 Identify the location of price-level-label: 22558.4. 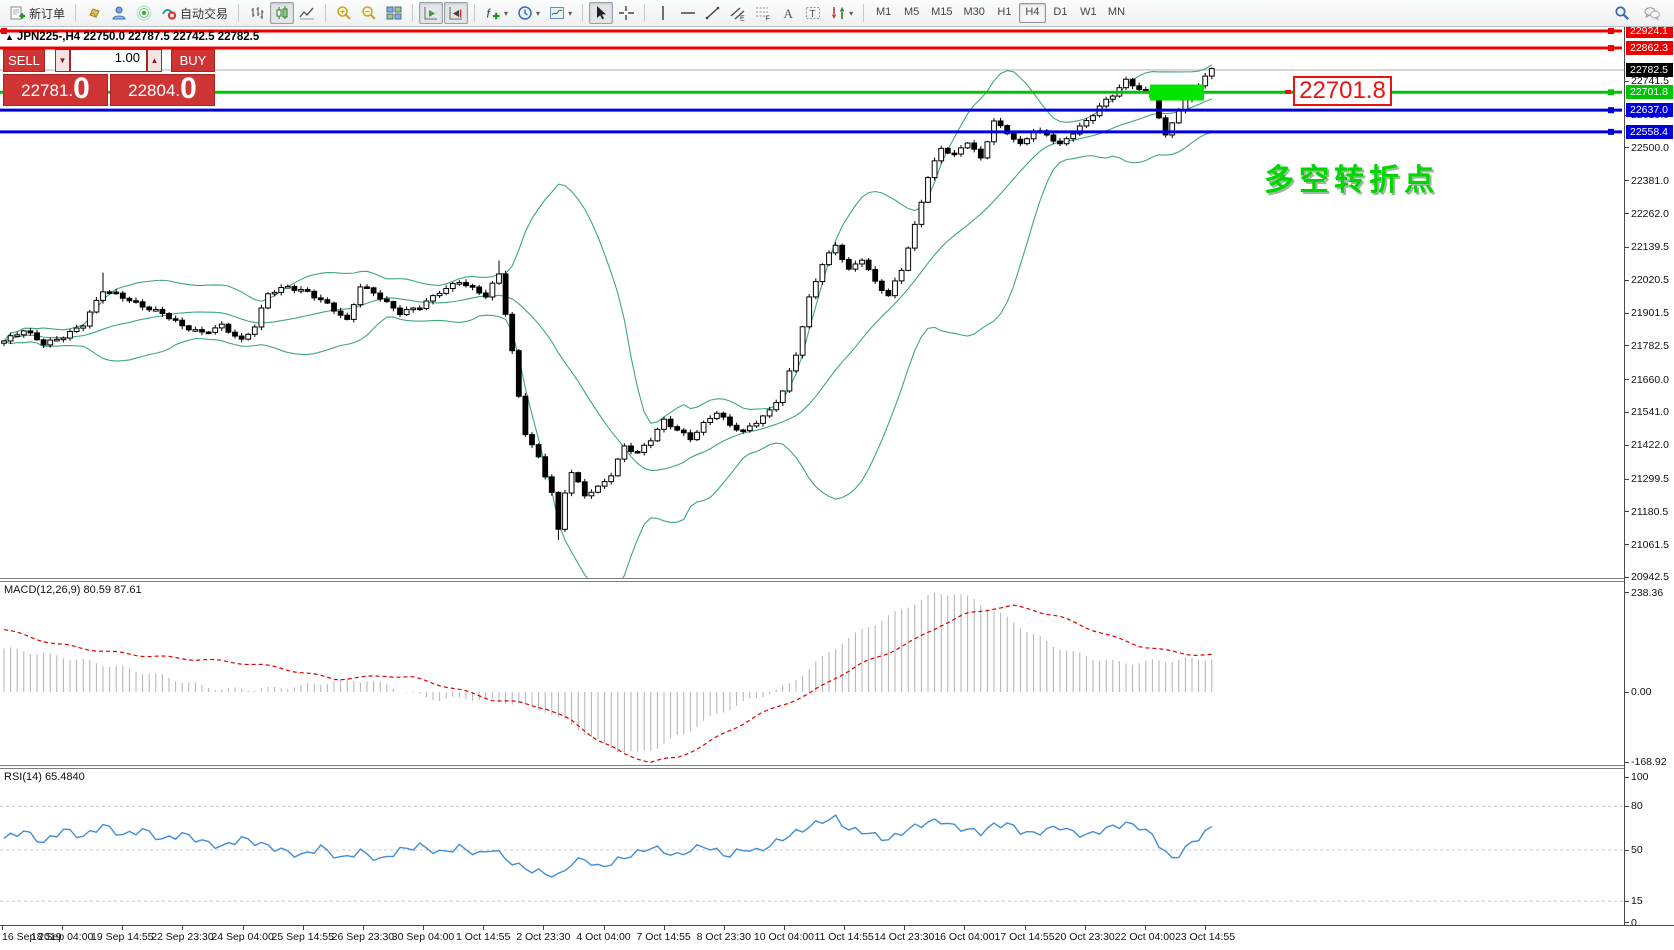
(1649, 131).